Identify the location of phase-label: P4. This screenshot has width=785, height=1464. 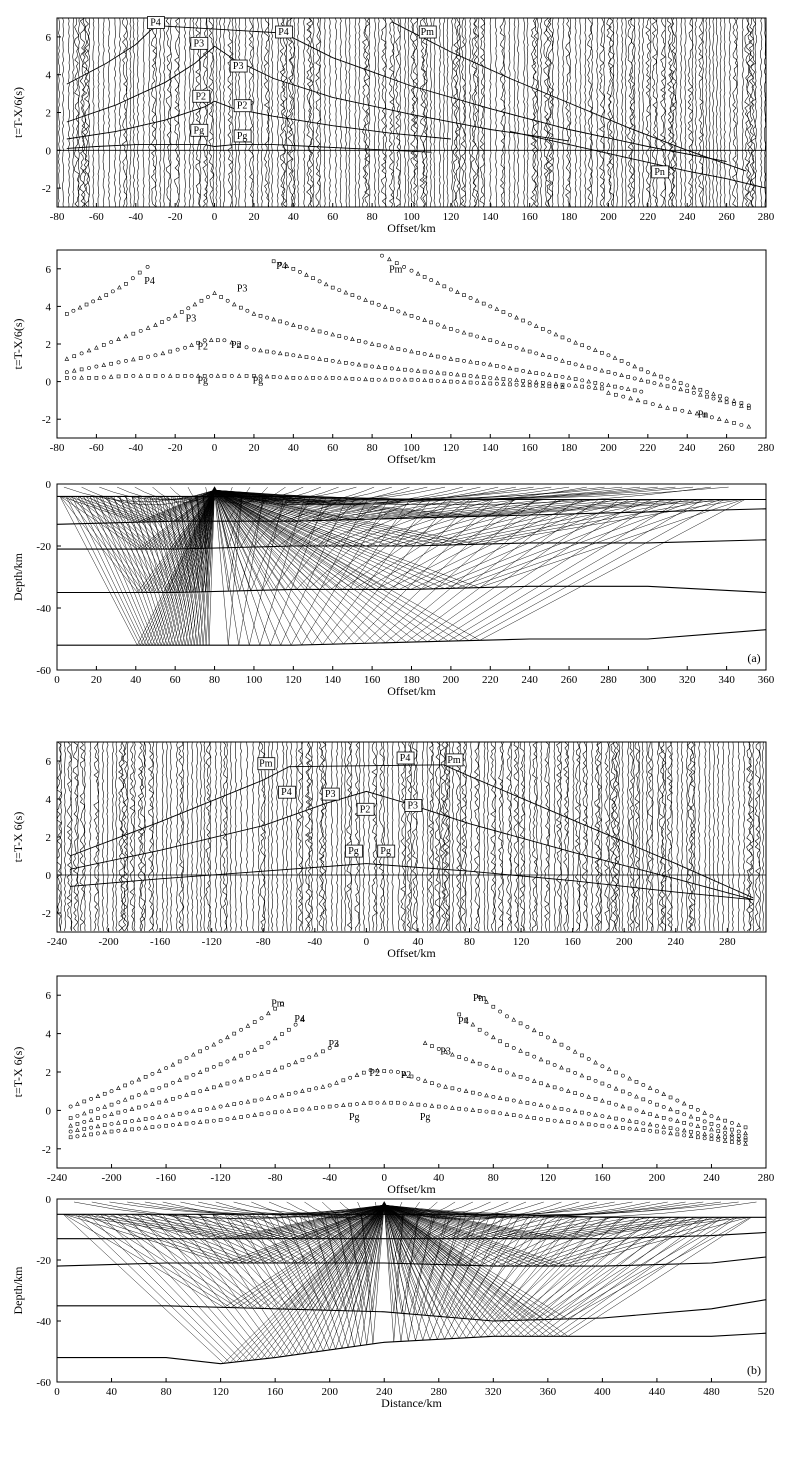
(405, 758).